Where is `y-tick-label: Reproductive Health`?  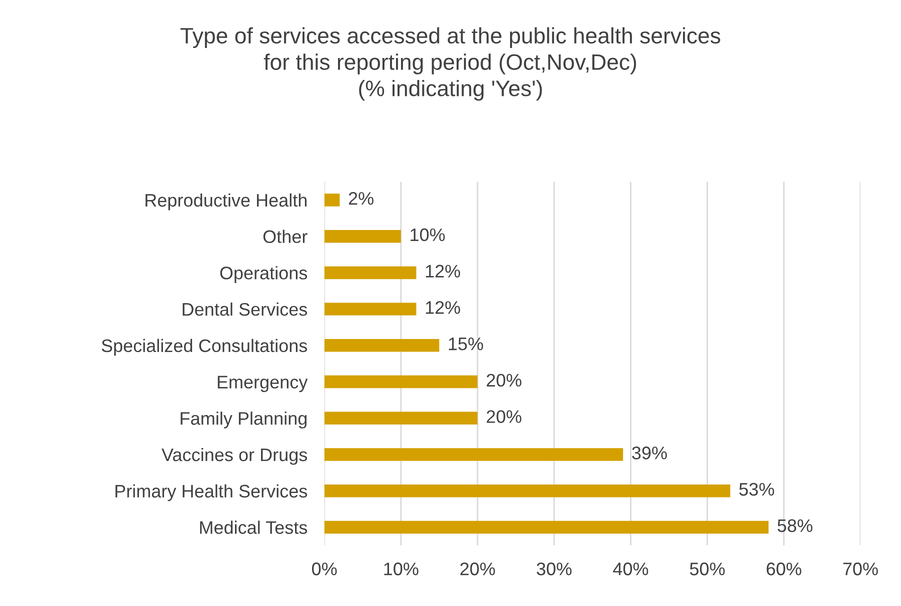
y-tick-label: Reproductive Health is located at coordinates (226, 201).